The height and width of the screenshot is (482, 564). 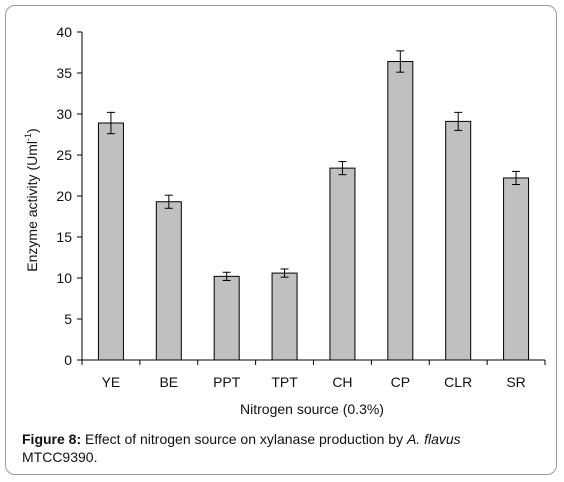 What do you see at coordinates (110, 241) in the screenshot?
I see `bar-ye` at bounding box center [110, 241].